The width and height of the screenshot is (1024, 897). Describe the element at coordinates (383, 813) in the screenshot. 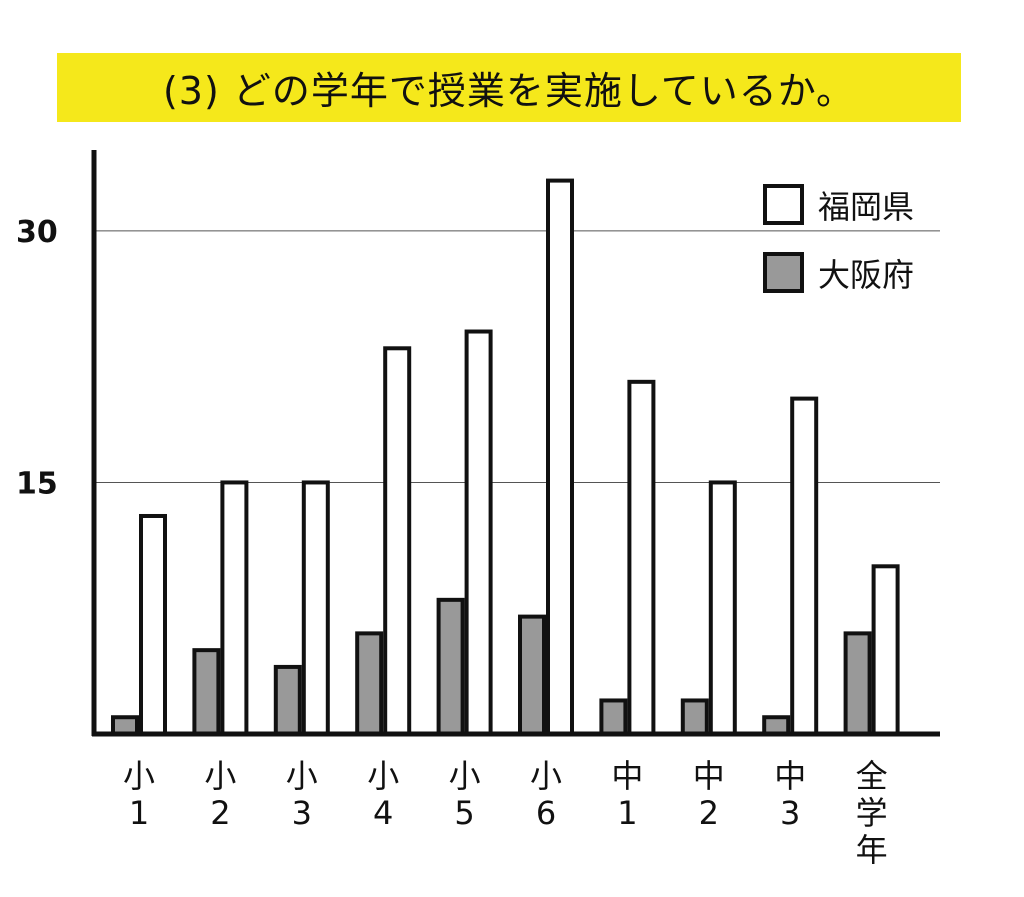

I see `x-tick-label-4-2: 4` at that location.